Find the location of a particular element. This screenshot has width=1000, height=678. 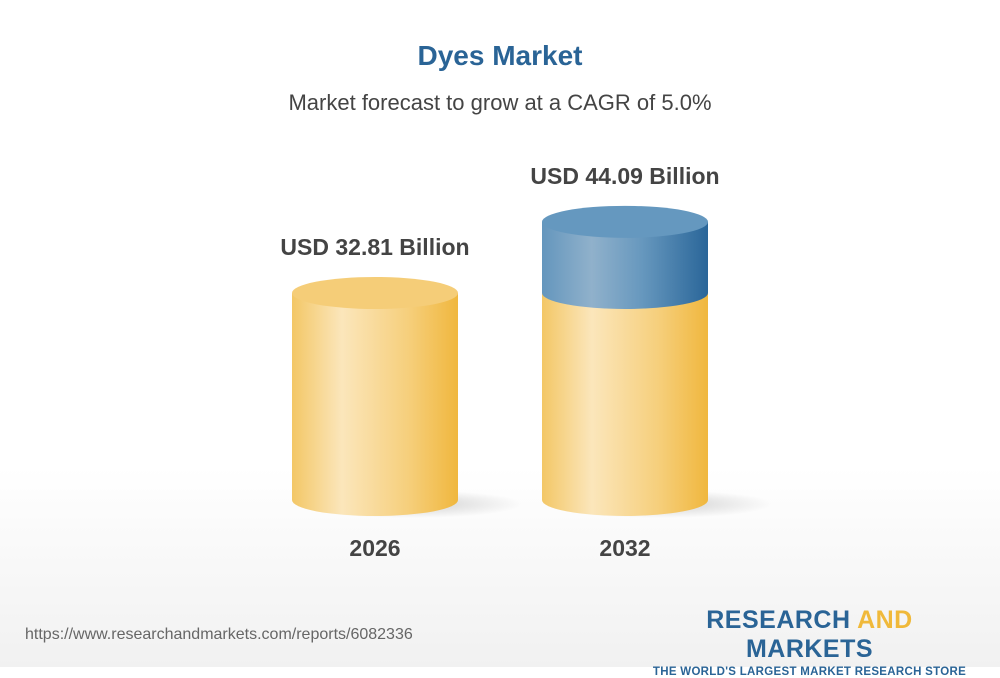

cylinder-growth-body is located at coordinates (625, 265).